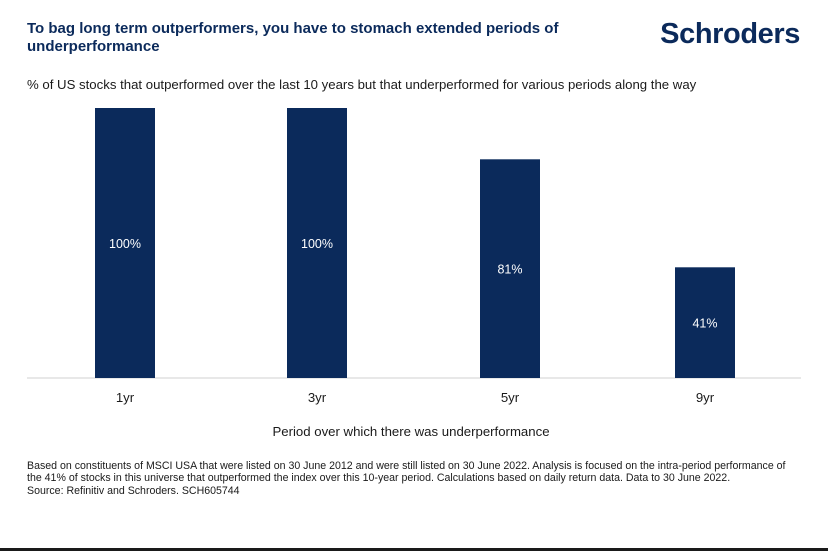  I want to click on x-tick-label-9yr: 9yr, so click(705, 397).